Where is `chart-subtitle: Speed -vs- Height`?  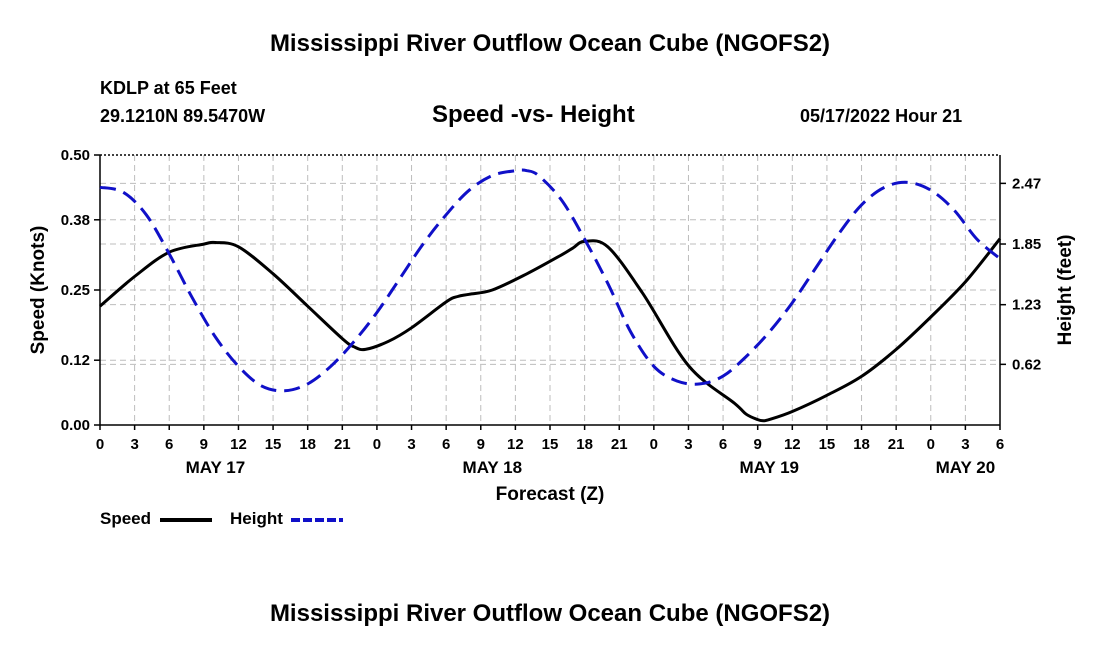 chart-subtitle: Speed -vs- Height is located at coordinates (533, 114).